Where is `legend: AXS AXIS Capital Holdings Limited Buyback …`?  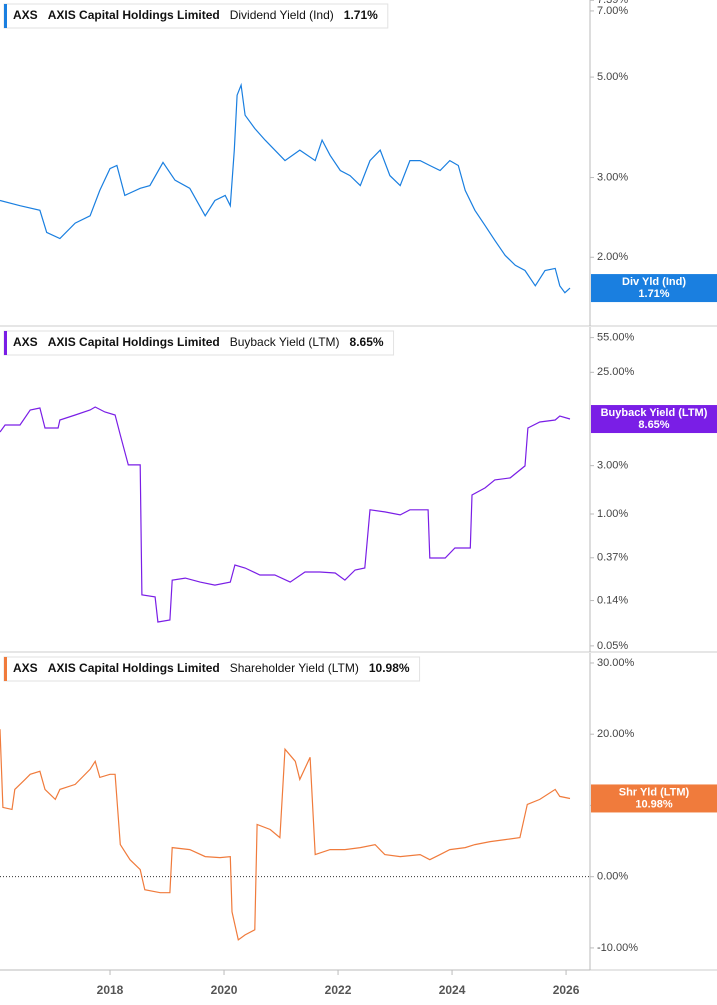 legend: AXS AXIS Capital Holdings Limited Buyback … is located at coordinates (199, 343).